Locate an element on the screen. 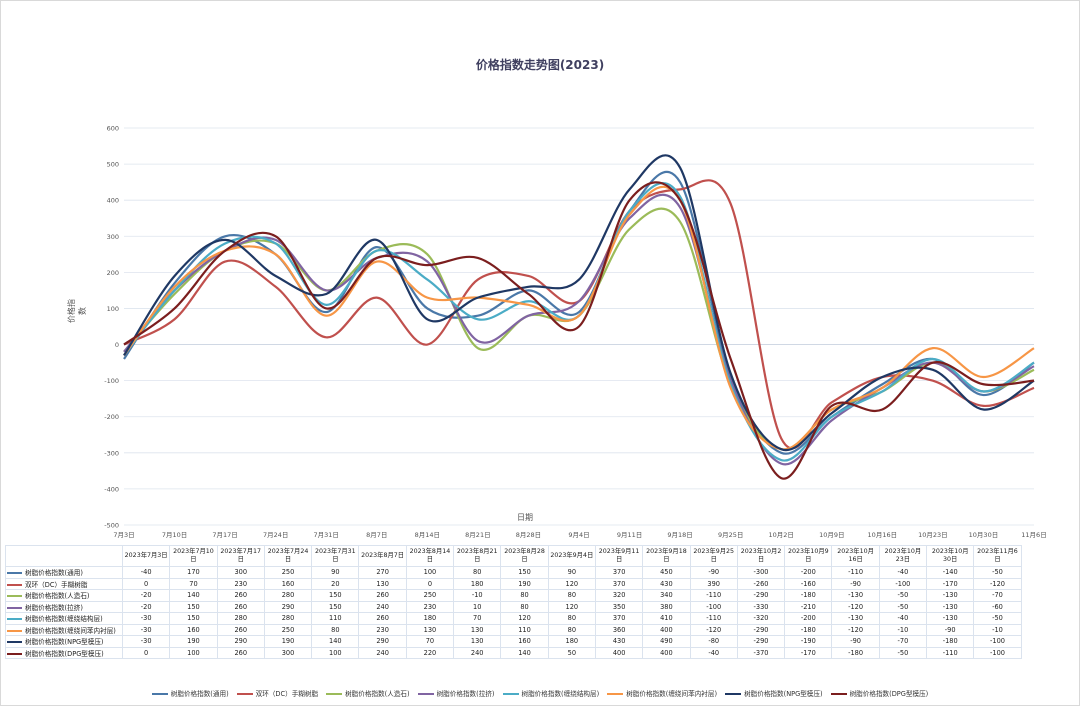 Image resolution: width=1080 pixels, height=706 pixels. x-tick-label: 8月7日 is located at coordinates (376, 535).